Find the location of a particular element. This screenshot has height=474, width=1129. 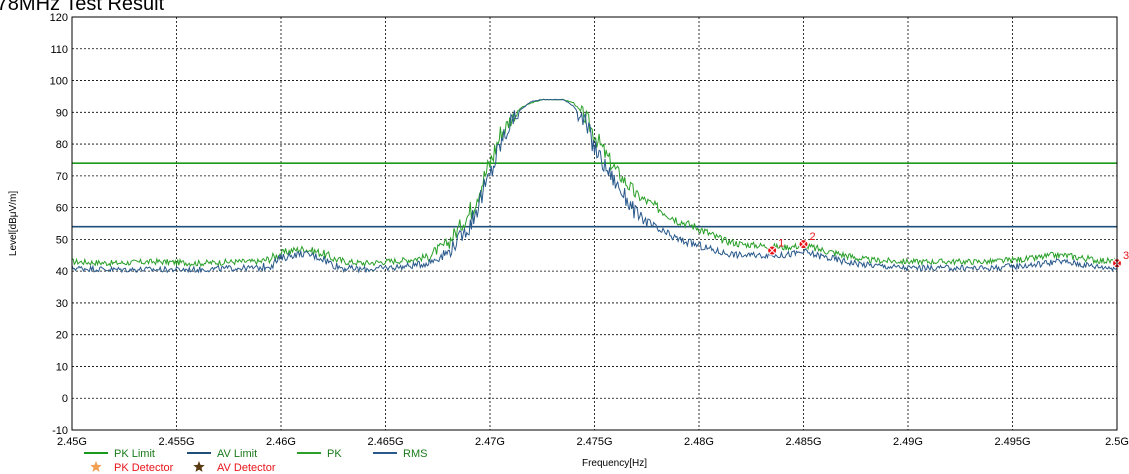

limit-lines is located at coordinates (594, 195).